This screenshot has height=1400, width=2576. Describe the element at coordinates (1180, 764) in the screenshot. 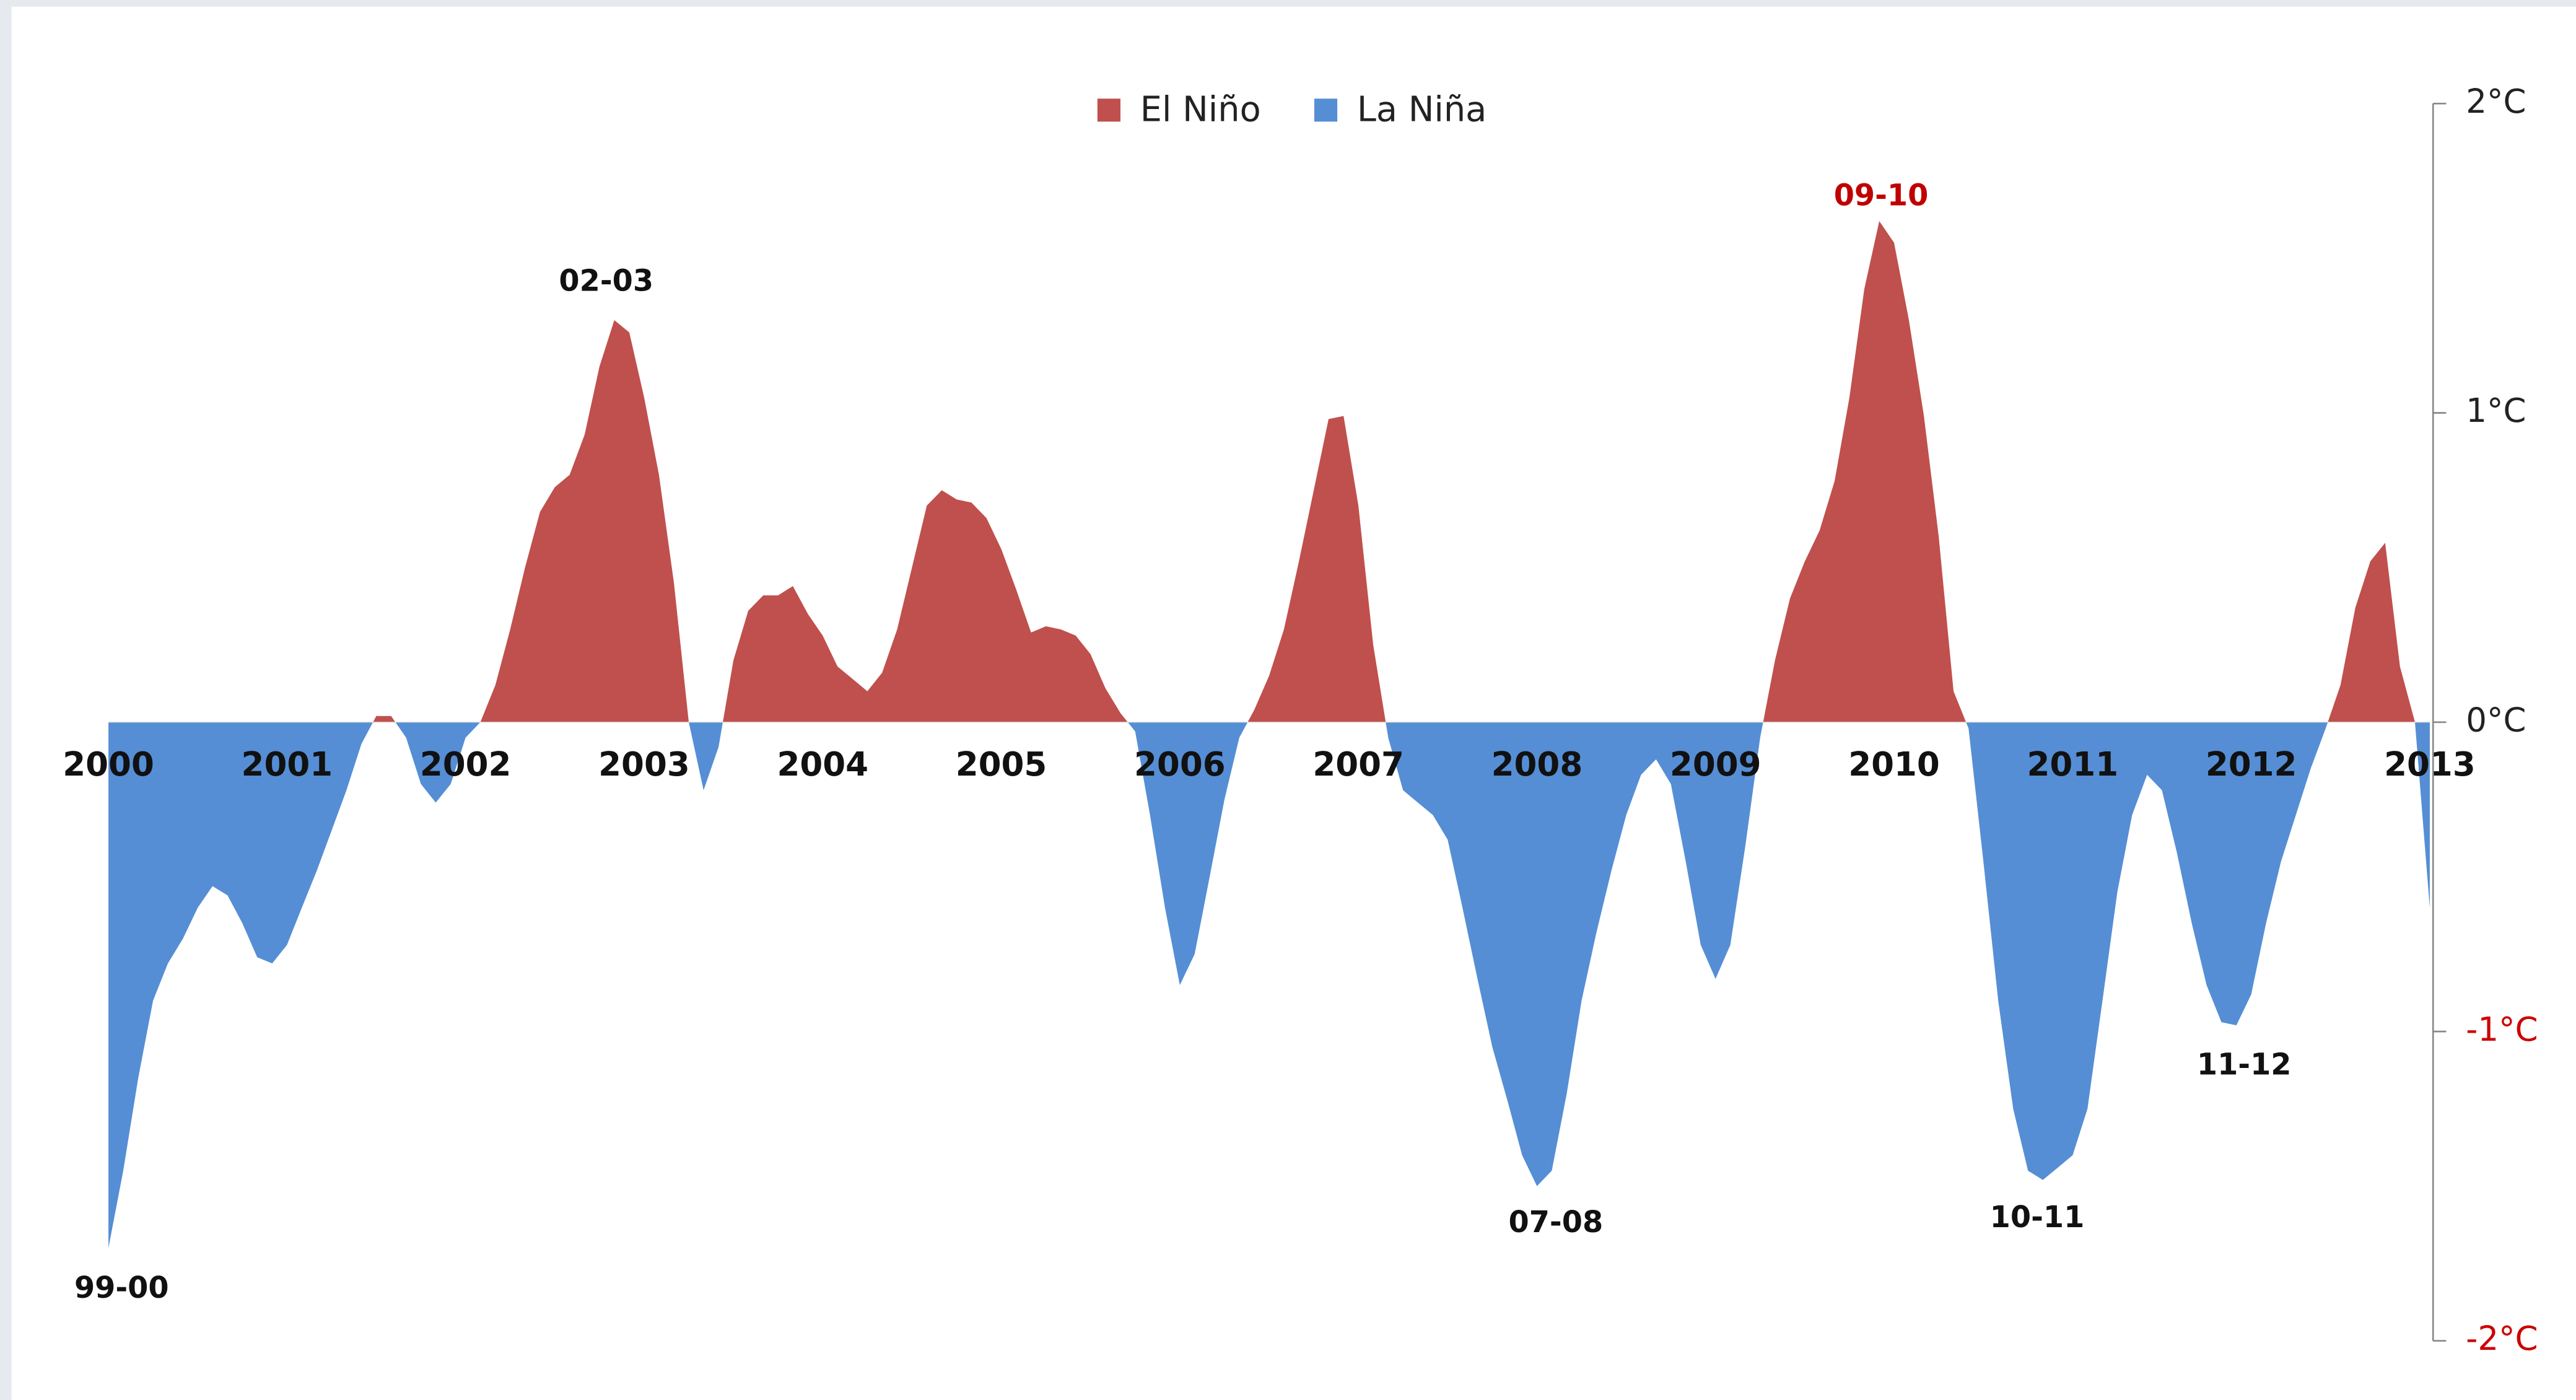

I see `x-tick-label: 2006` at that location.